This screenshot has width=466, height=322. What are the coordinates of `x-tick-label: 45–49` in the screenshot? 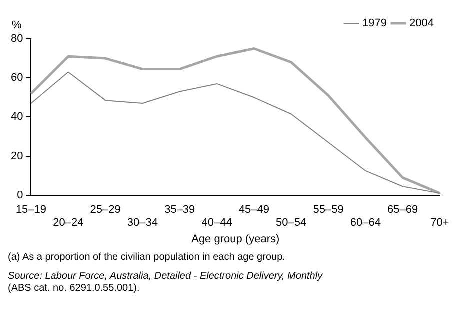 It's located at (254, 210).